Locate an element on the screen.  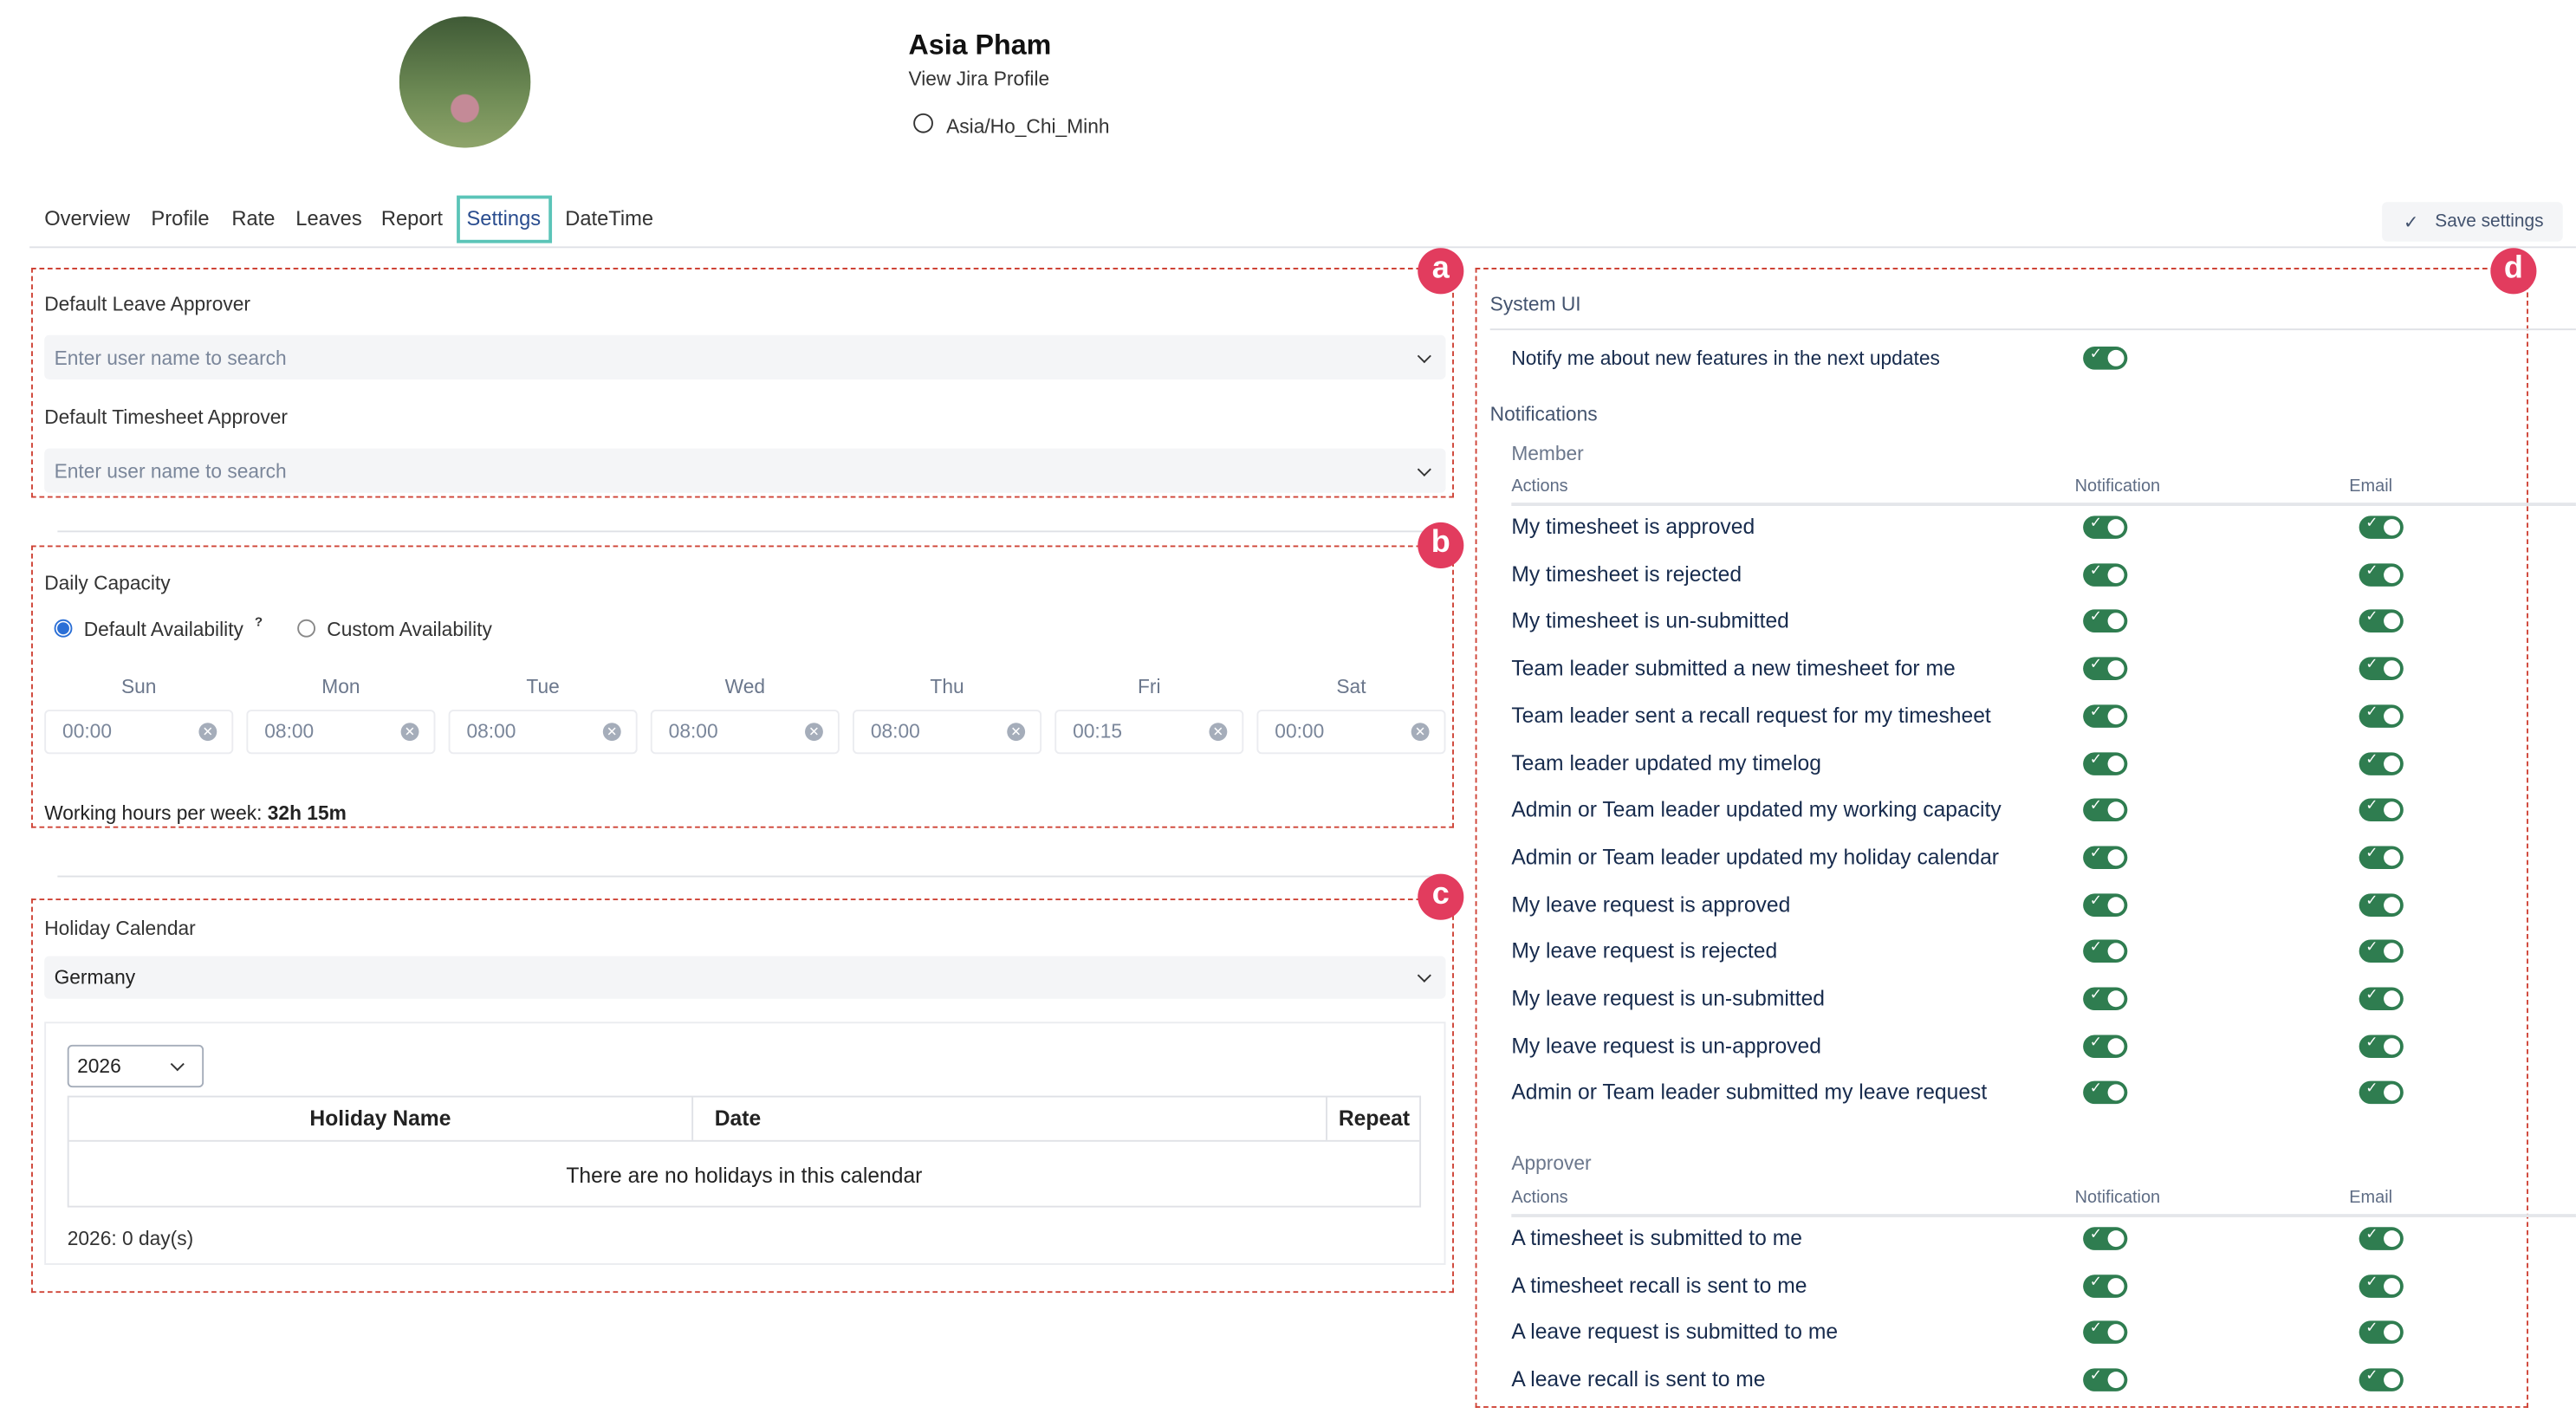
capacity-input-sat: 00:00 ✕ is located at coordinates (1351, 733).